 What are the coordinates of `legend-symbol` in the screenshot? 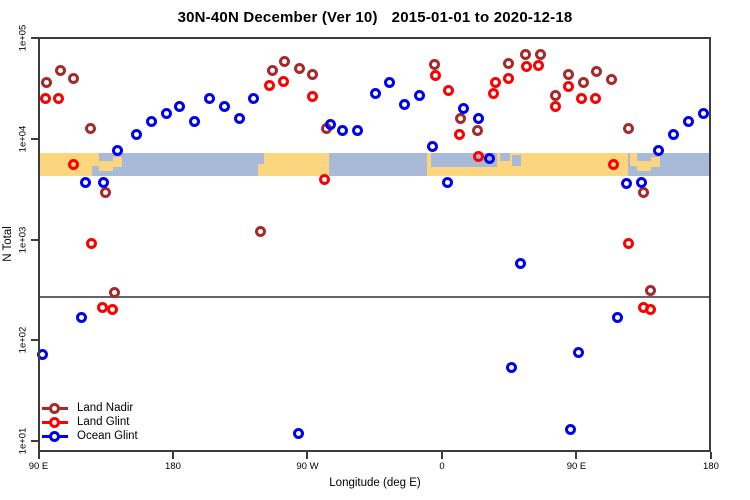 It's located at (55, 422).